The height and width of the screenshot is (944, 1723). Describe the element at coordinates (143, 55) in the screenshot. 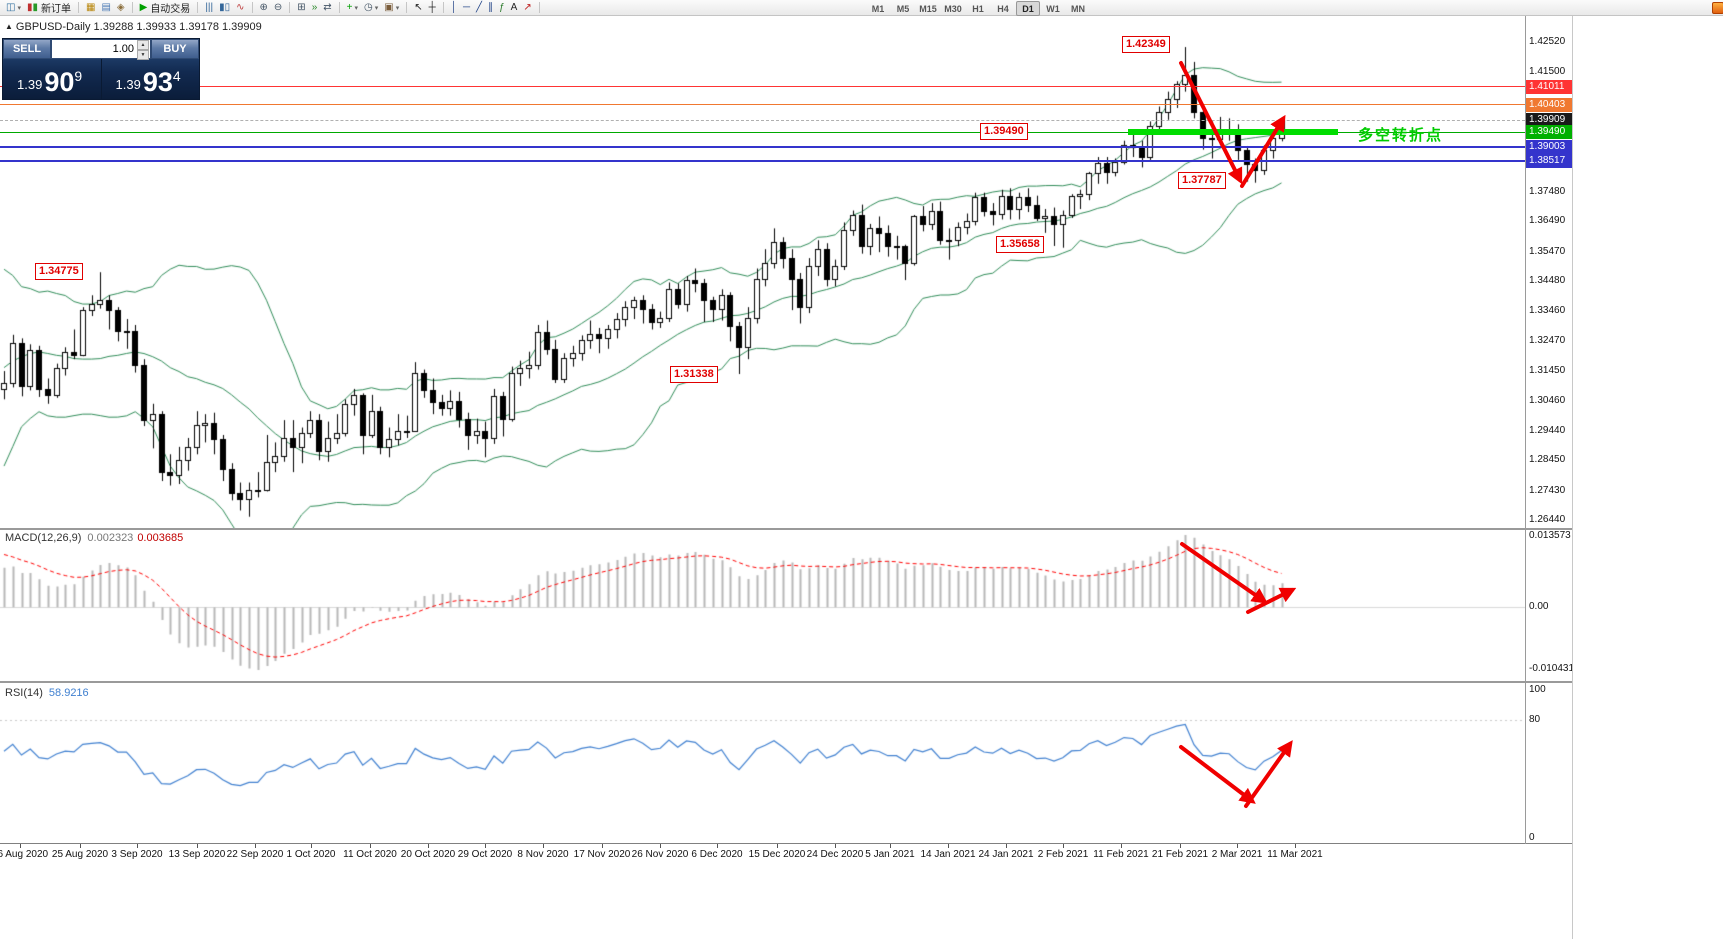

I see `volume-down-button: ▼` at that location.